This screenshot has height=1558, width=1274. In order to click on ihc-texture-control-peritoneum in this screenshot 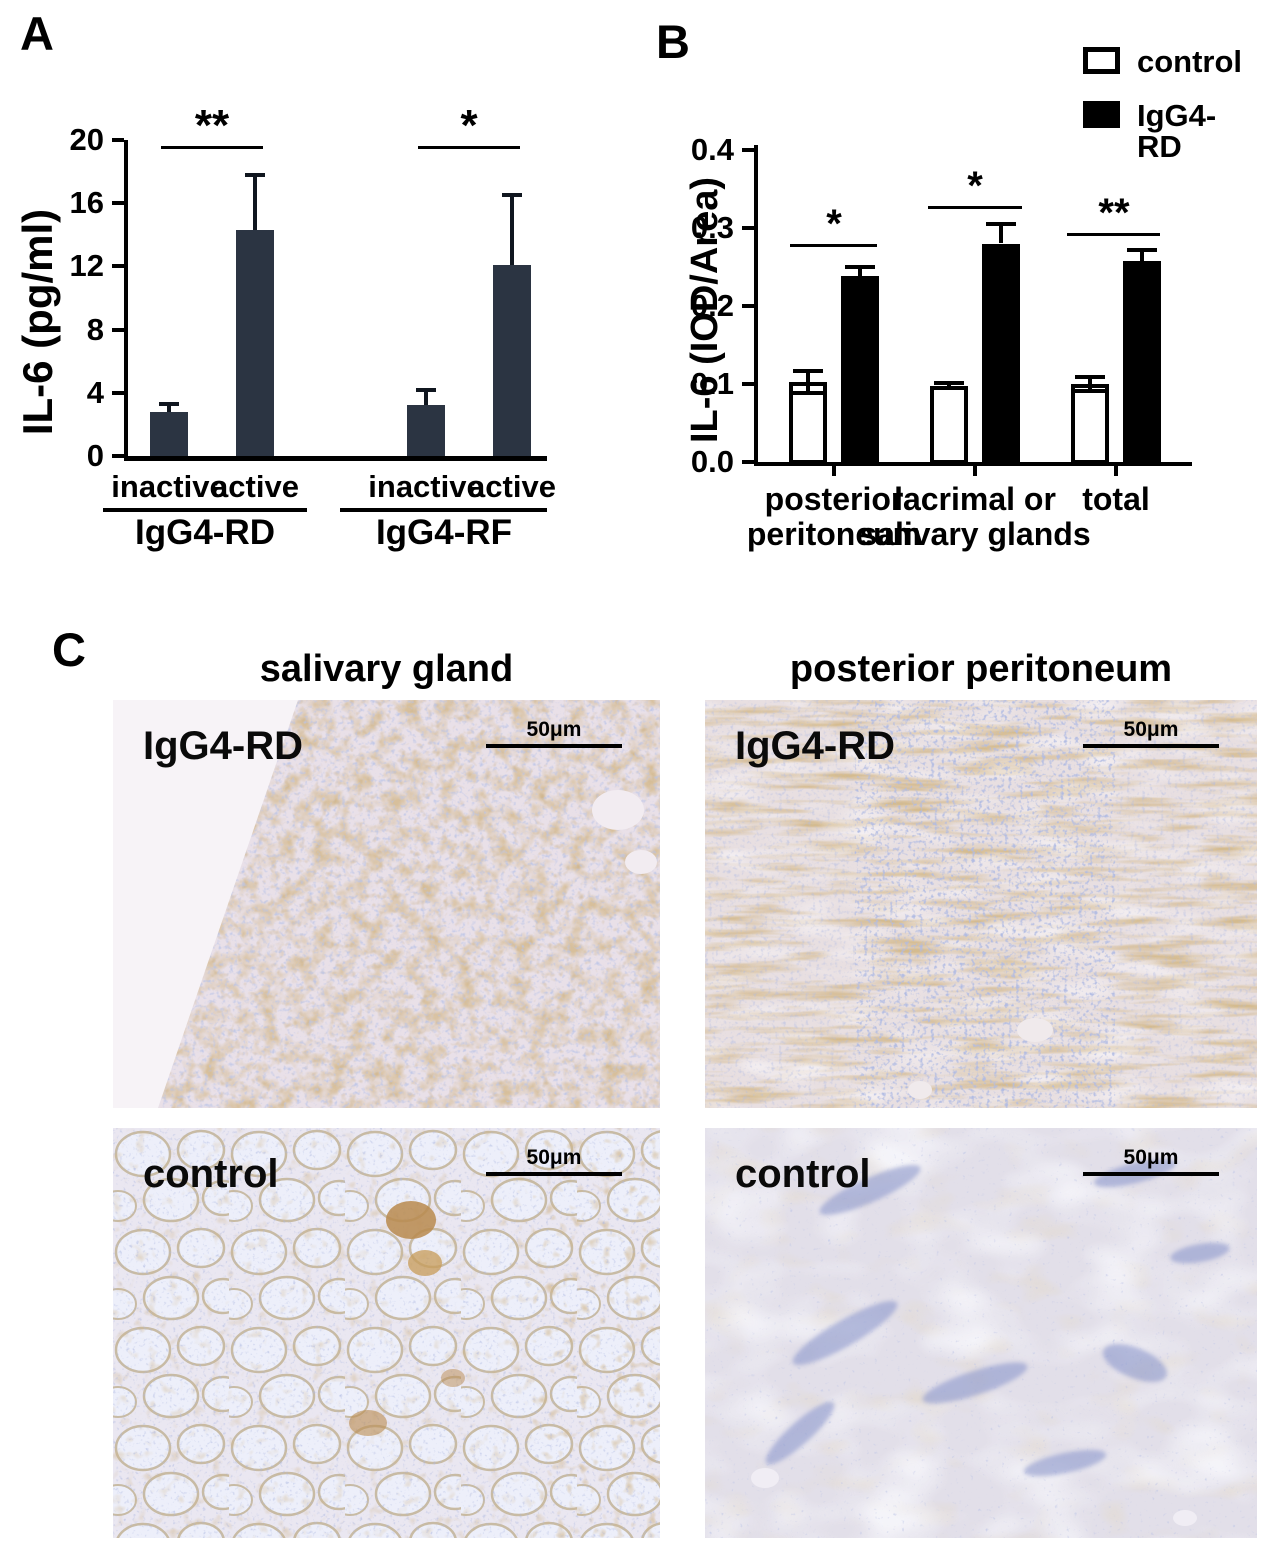, I will do `click(981, 1333)`.